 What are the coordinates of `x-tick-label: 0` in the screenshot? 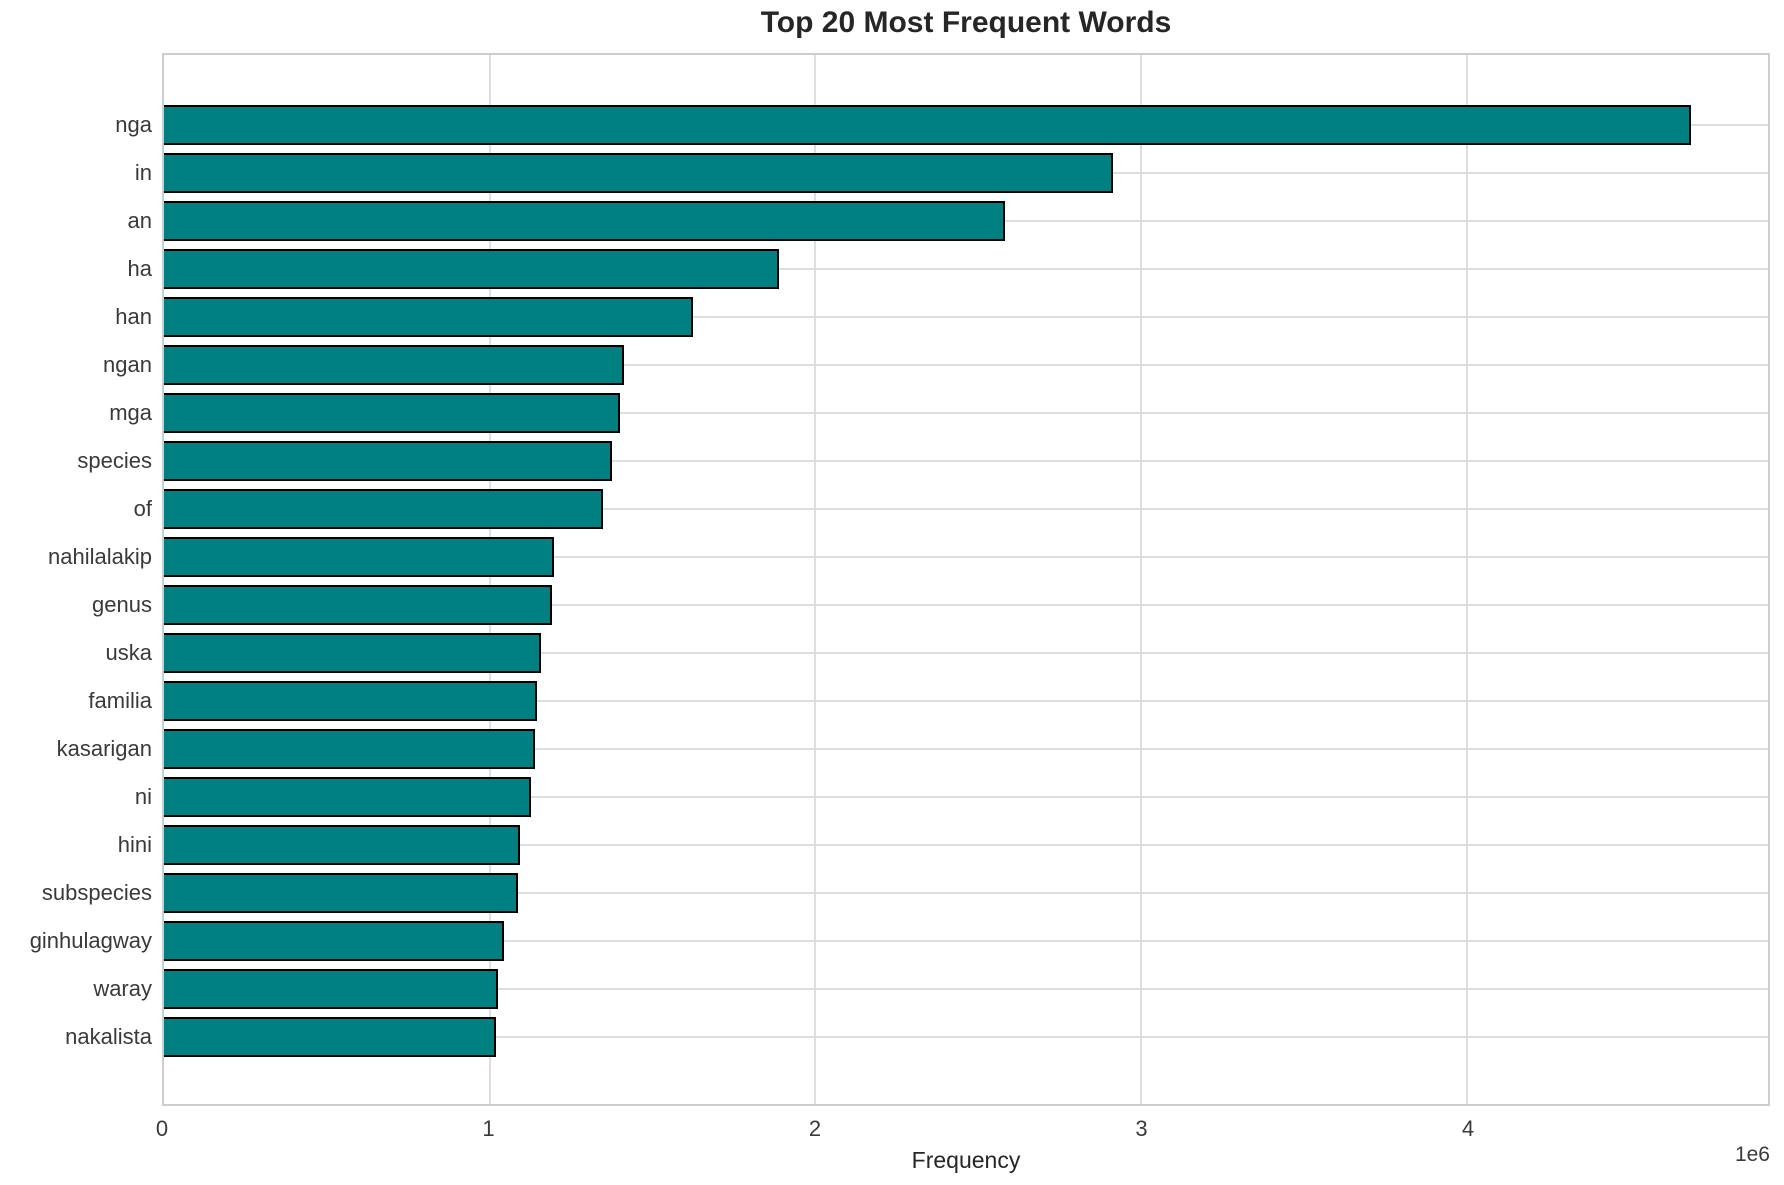 It's located at (162, 1128).